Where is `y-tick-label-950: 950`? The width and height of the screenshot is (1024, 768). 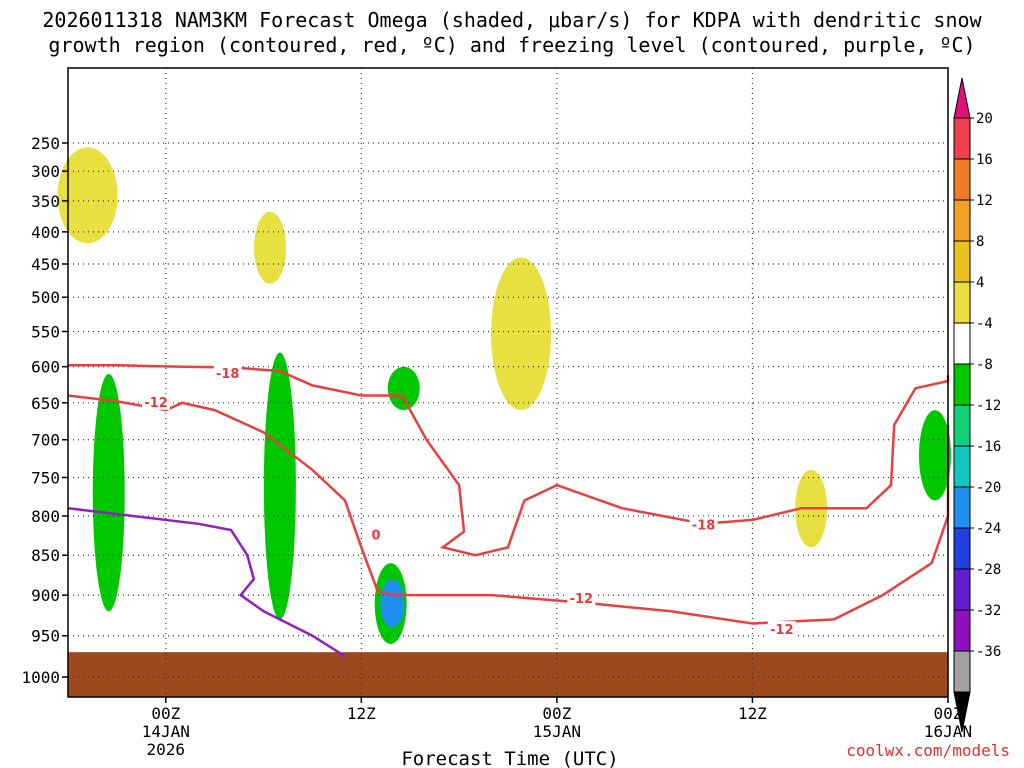 y-tick-label-950: 950 is located at coordinates (45, 636).